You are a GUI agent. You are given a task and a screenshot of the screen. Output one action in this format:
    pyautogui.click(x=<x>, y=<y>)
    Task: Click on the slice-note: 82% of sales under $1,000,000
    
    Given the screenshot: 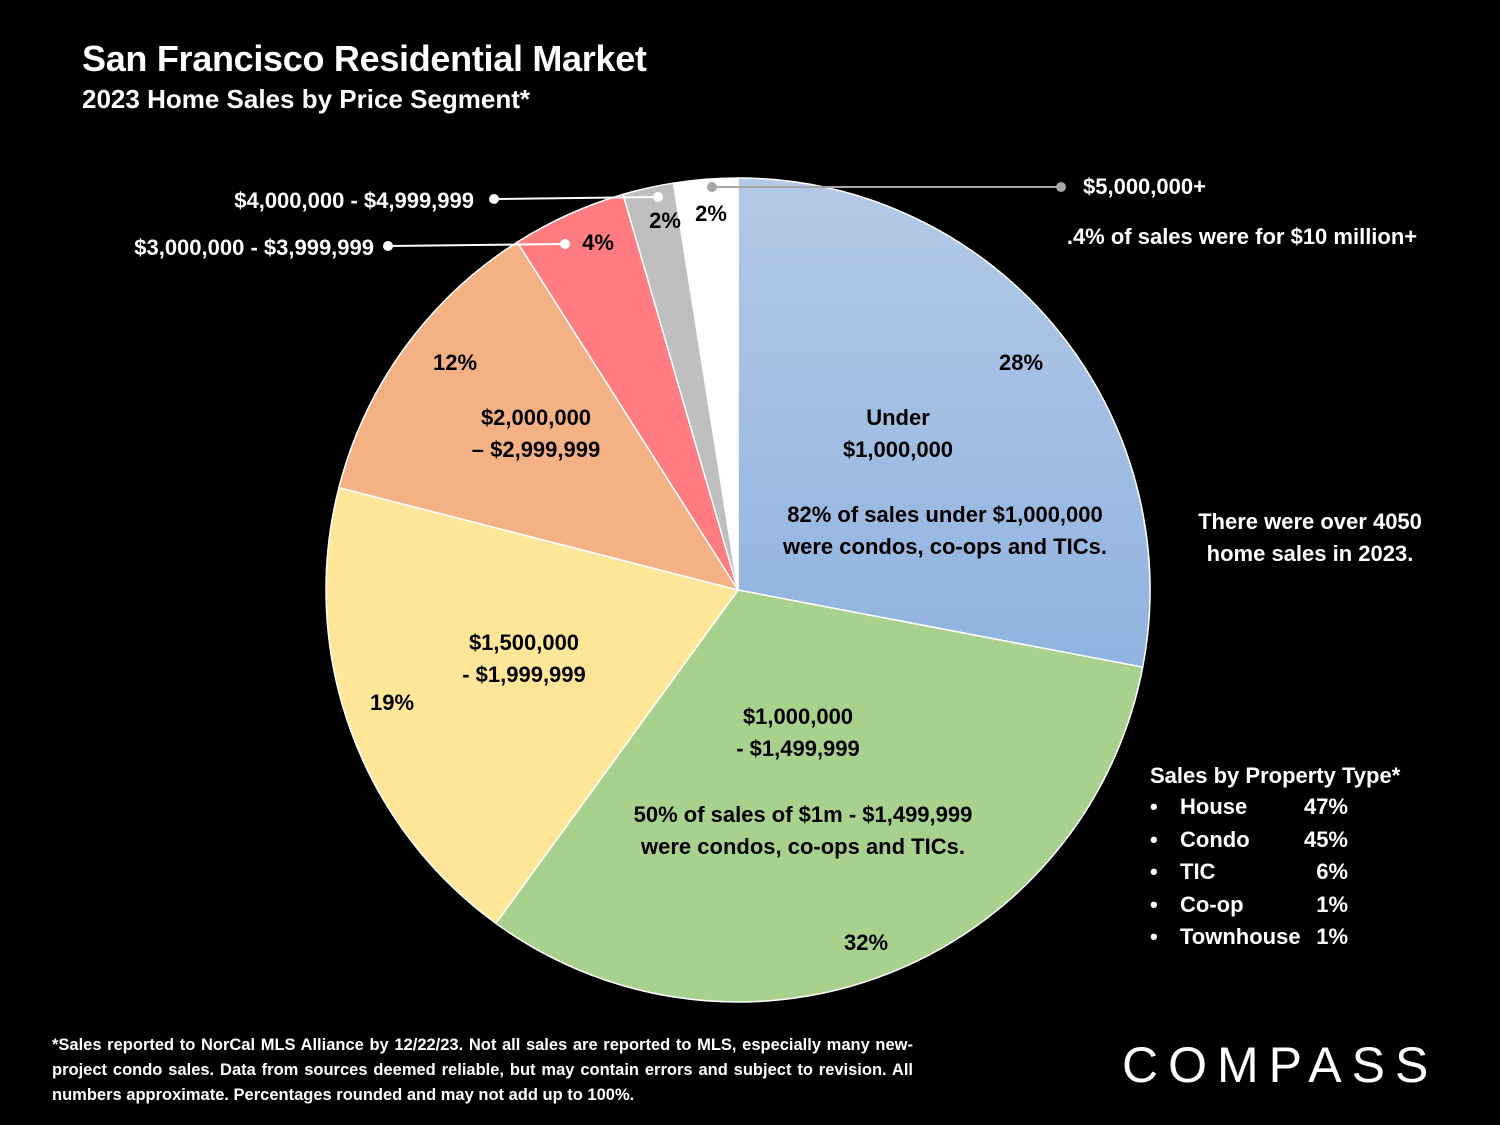 What is the action you would take?
    pyautogui.click(x=945, y=514)
    